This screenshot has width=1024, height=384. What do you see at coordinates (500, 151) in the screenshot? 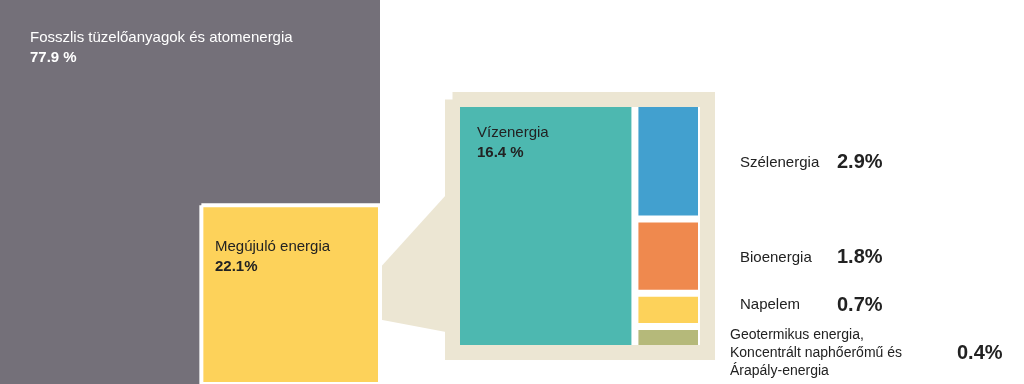
I see `data-label: 16.4 %` at bounding box center [500, 151].